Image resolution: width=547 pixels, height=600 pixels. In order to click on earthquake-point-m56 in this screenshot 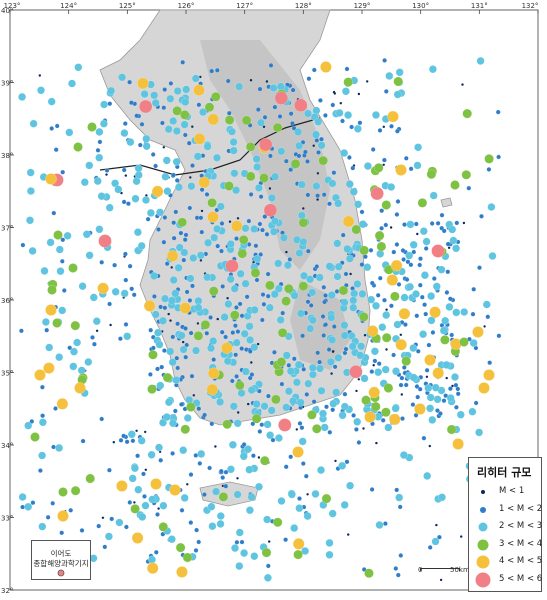, I will do `click(438, 251)`.